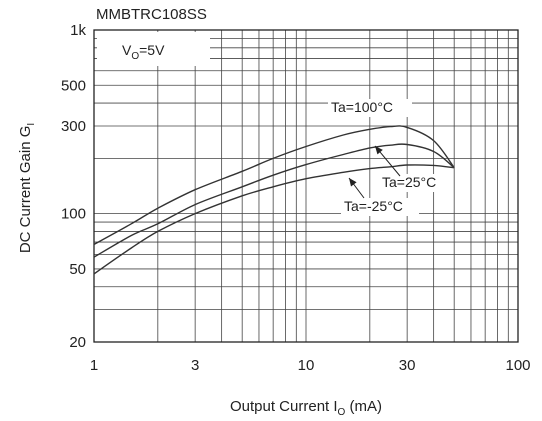 Image resolution: width=542 pixels, height=421 pixels. I want to click on y-axis-title: DC Current Gain GI, so click(27, 188).